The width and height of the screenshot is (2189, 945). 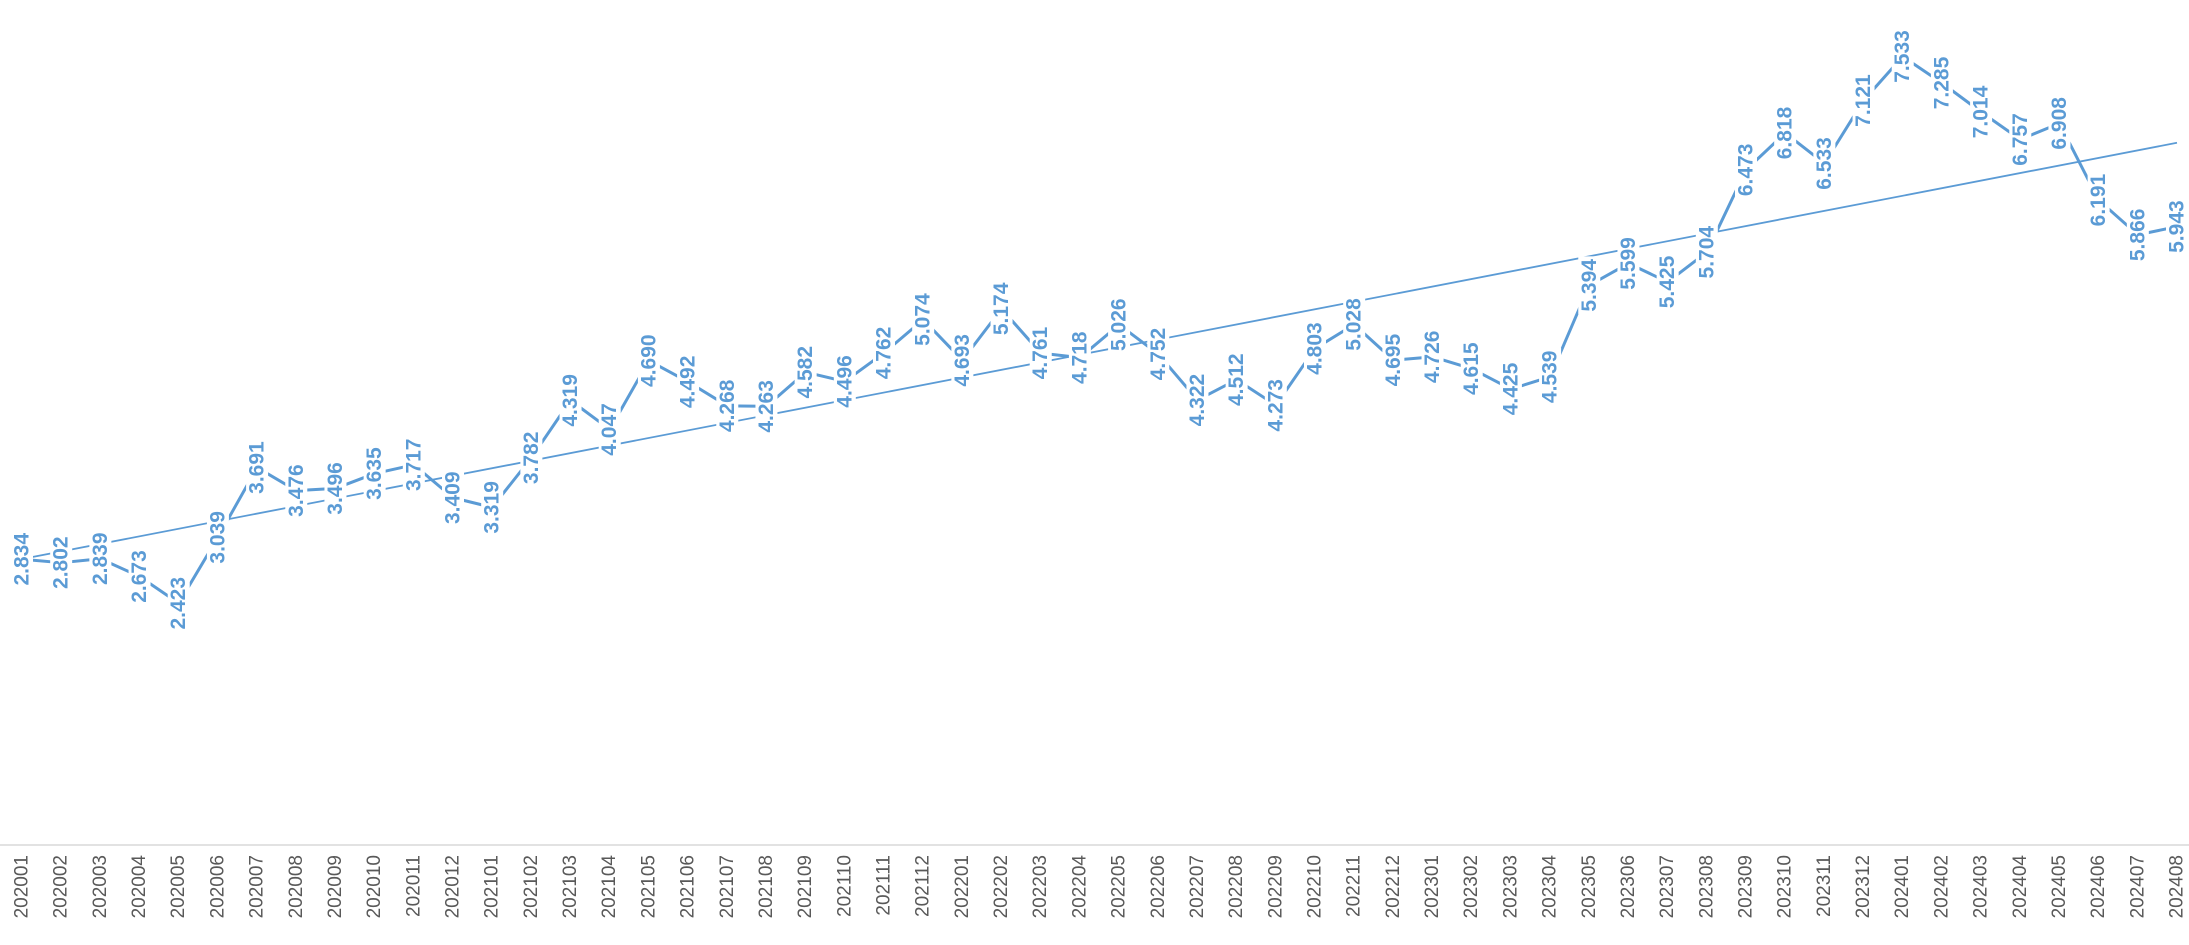 I want to click on x-tick-label: 202306, so click(x=1628, y=886).